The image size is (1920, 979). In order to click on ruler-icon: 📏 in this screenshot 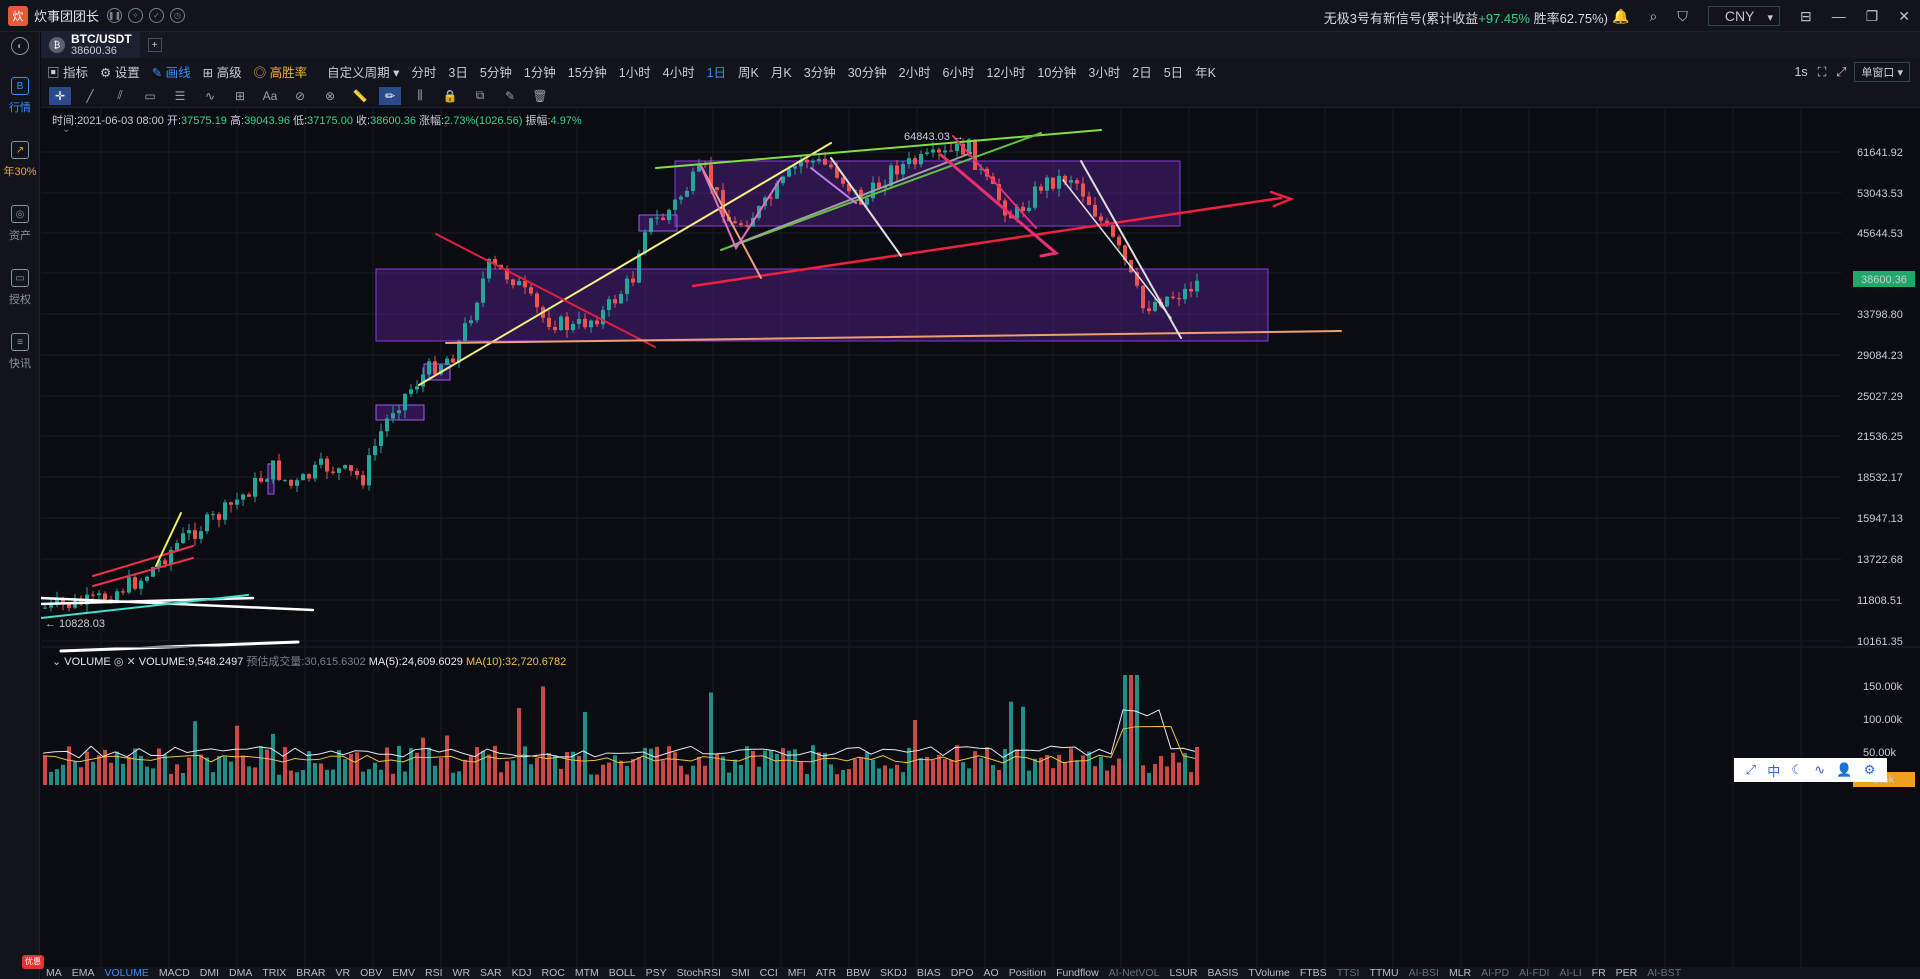, I will do `click(360, 95)`.